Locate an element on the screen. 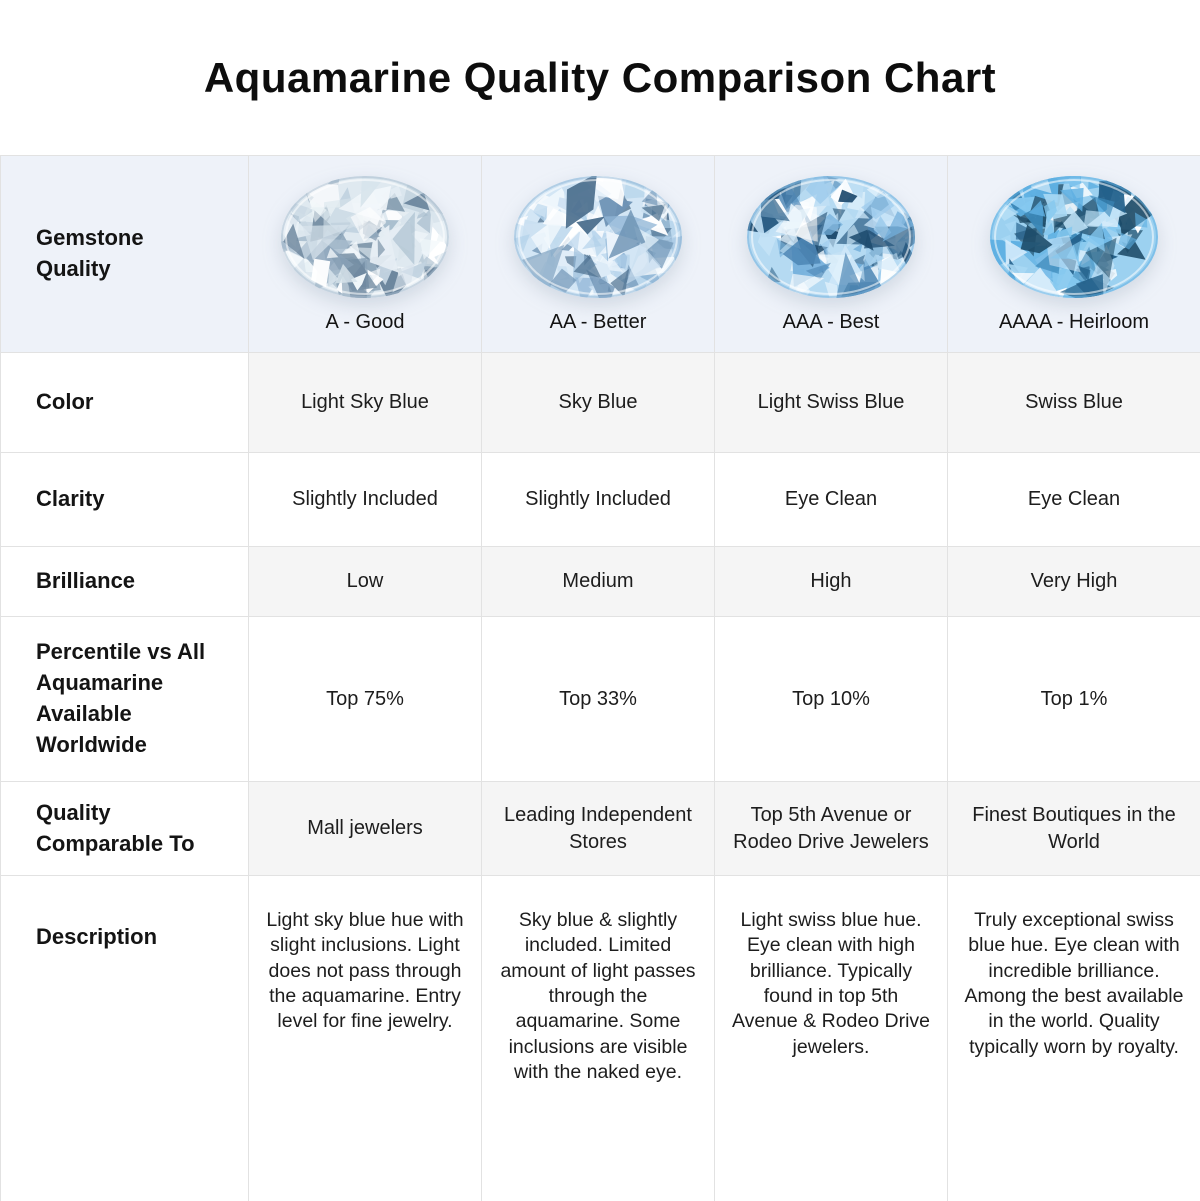 This screenshot has height=1201, width=1200. value-cell: Medium is located at coordinates (598, 582).